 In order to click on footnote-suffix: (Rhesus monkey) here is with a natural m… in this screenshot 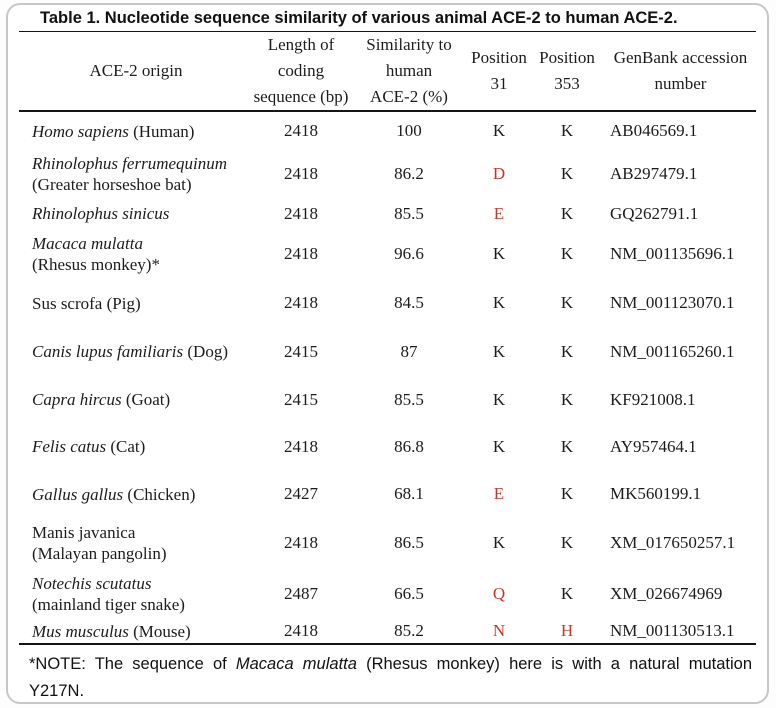, I will do `click(554, 664)`.